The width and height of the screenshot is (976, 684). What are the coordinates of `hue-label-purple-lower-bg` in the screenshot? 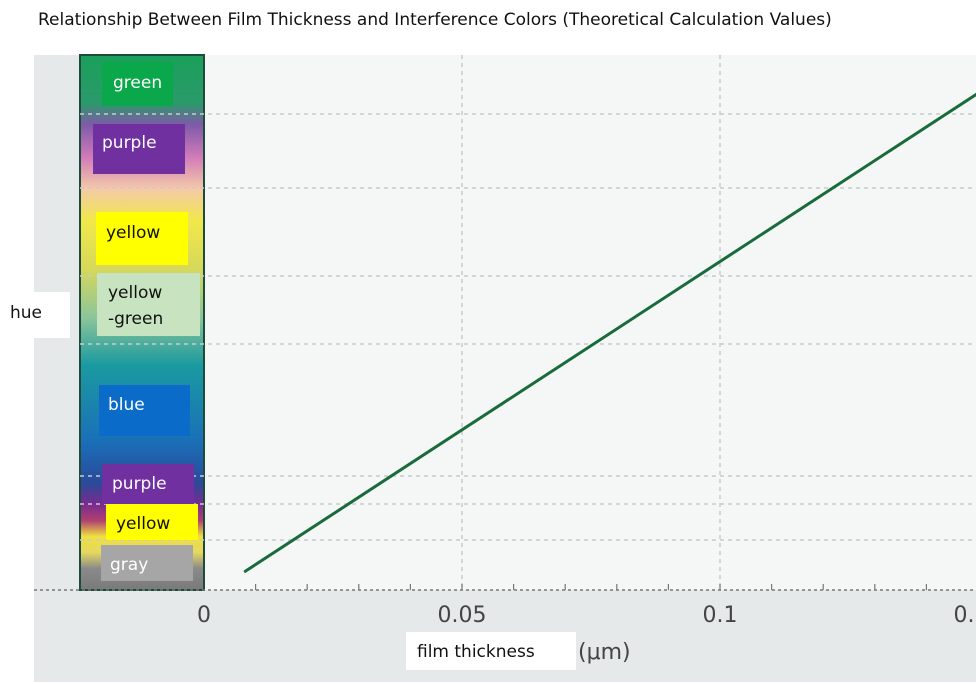 It's located at (148, 484).